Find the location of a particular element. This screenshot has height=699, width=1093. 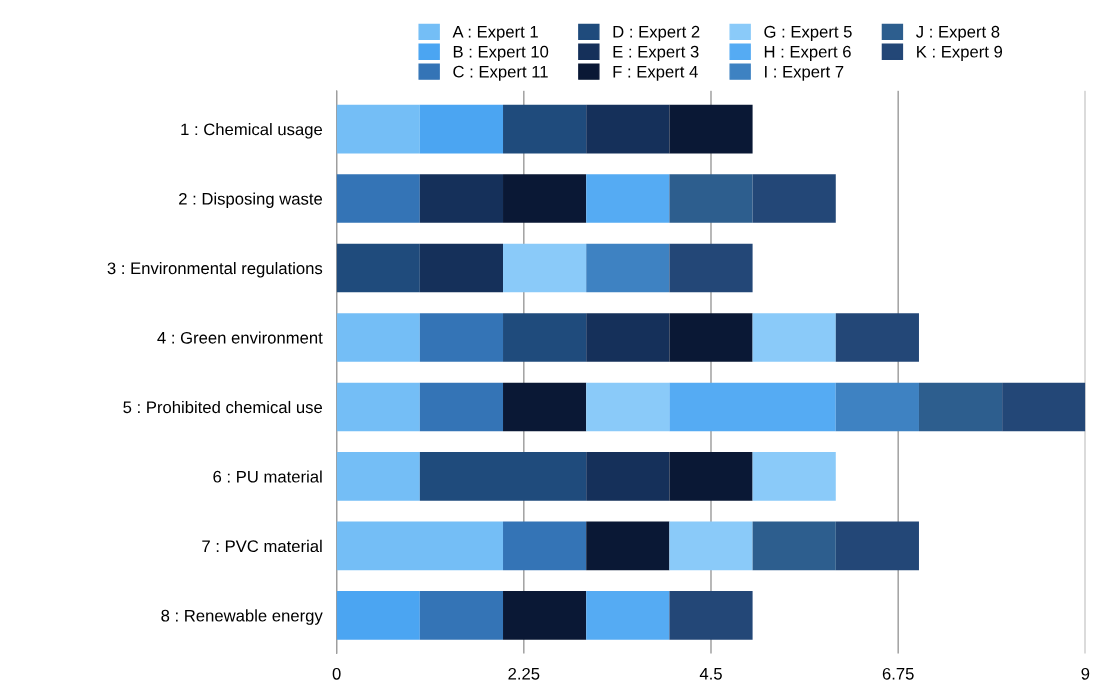

x-tick-label: 2.25 is located at coordinates (524, 673).